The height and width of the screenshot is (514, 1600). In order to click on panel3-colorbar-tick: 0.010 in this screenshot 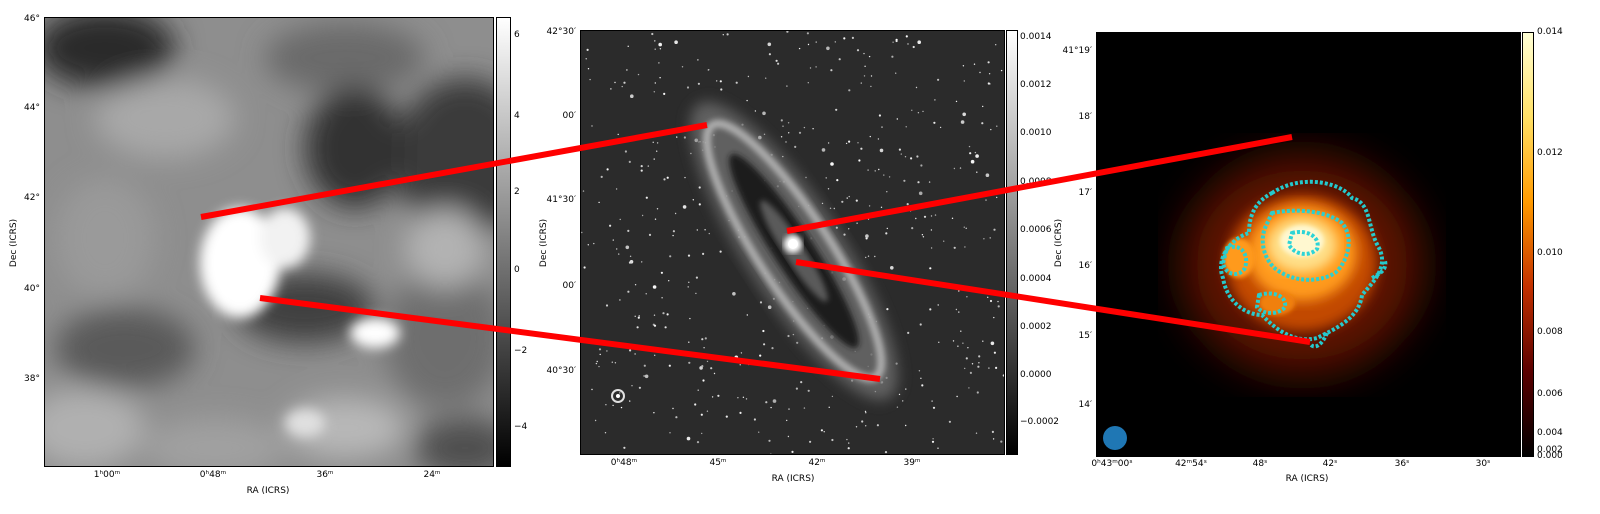, I will do `click(1550, 253)`.